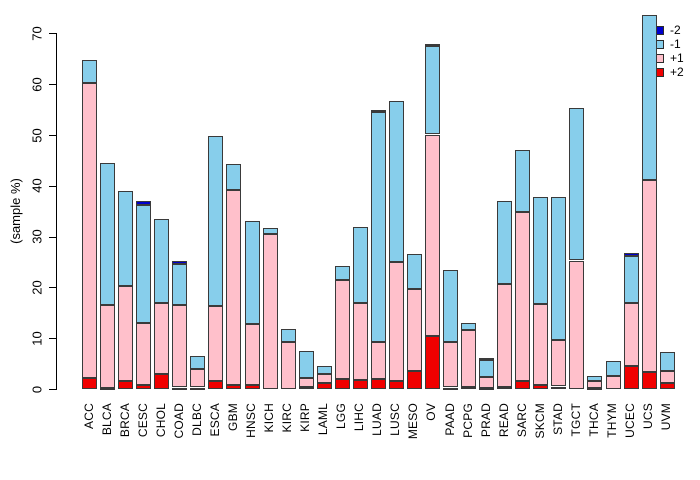  What do you see at coordinates (126, 333) in the screenshot?
I see `bar-brca-seg-plus1` at bounding box center [126, 333].